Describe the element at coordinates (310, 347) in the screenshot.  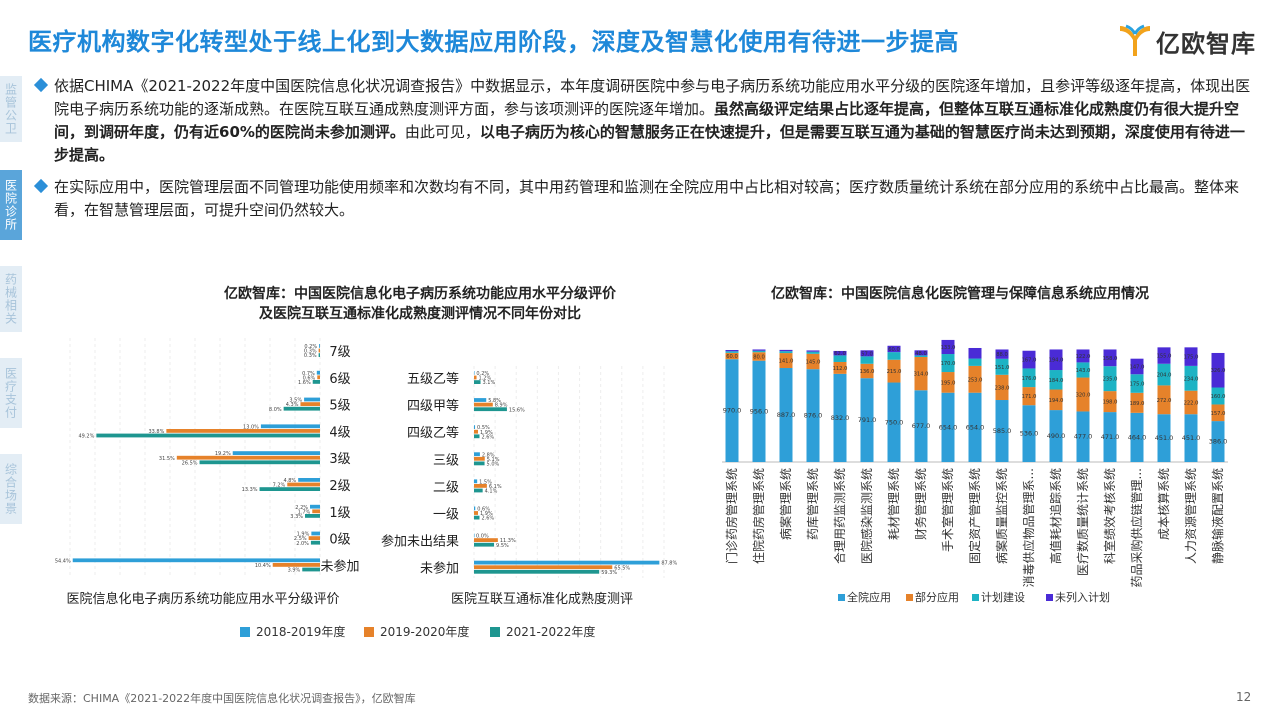
I see `emr-bar-label: 0.2%` at that location.